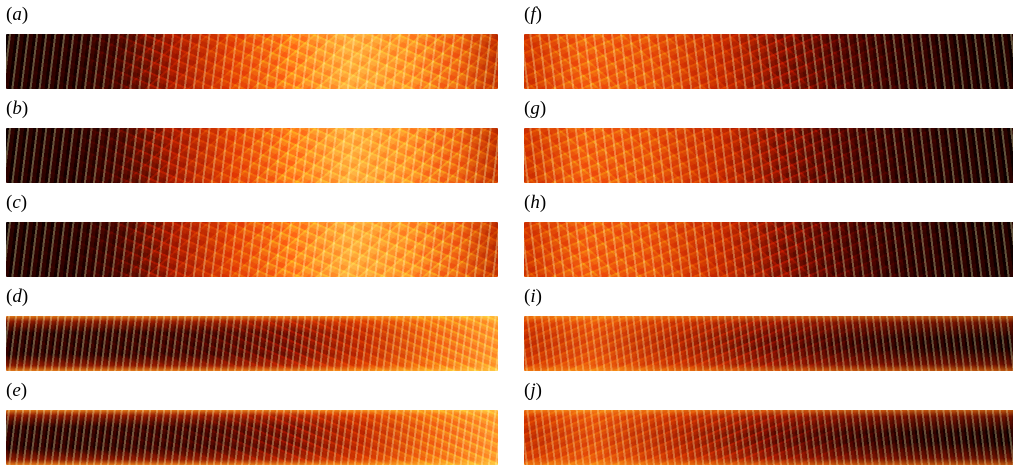  I want to click on panel-label-h: (h), so click(535, 202).